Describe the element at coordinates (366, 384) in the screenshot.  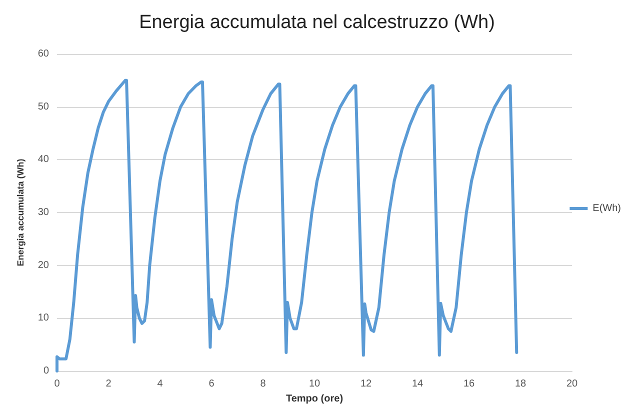
I see `x-tick-label: 12` at that location.